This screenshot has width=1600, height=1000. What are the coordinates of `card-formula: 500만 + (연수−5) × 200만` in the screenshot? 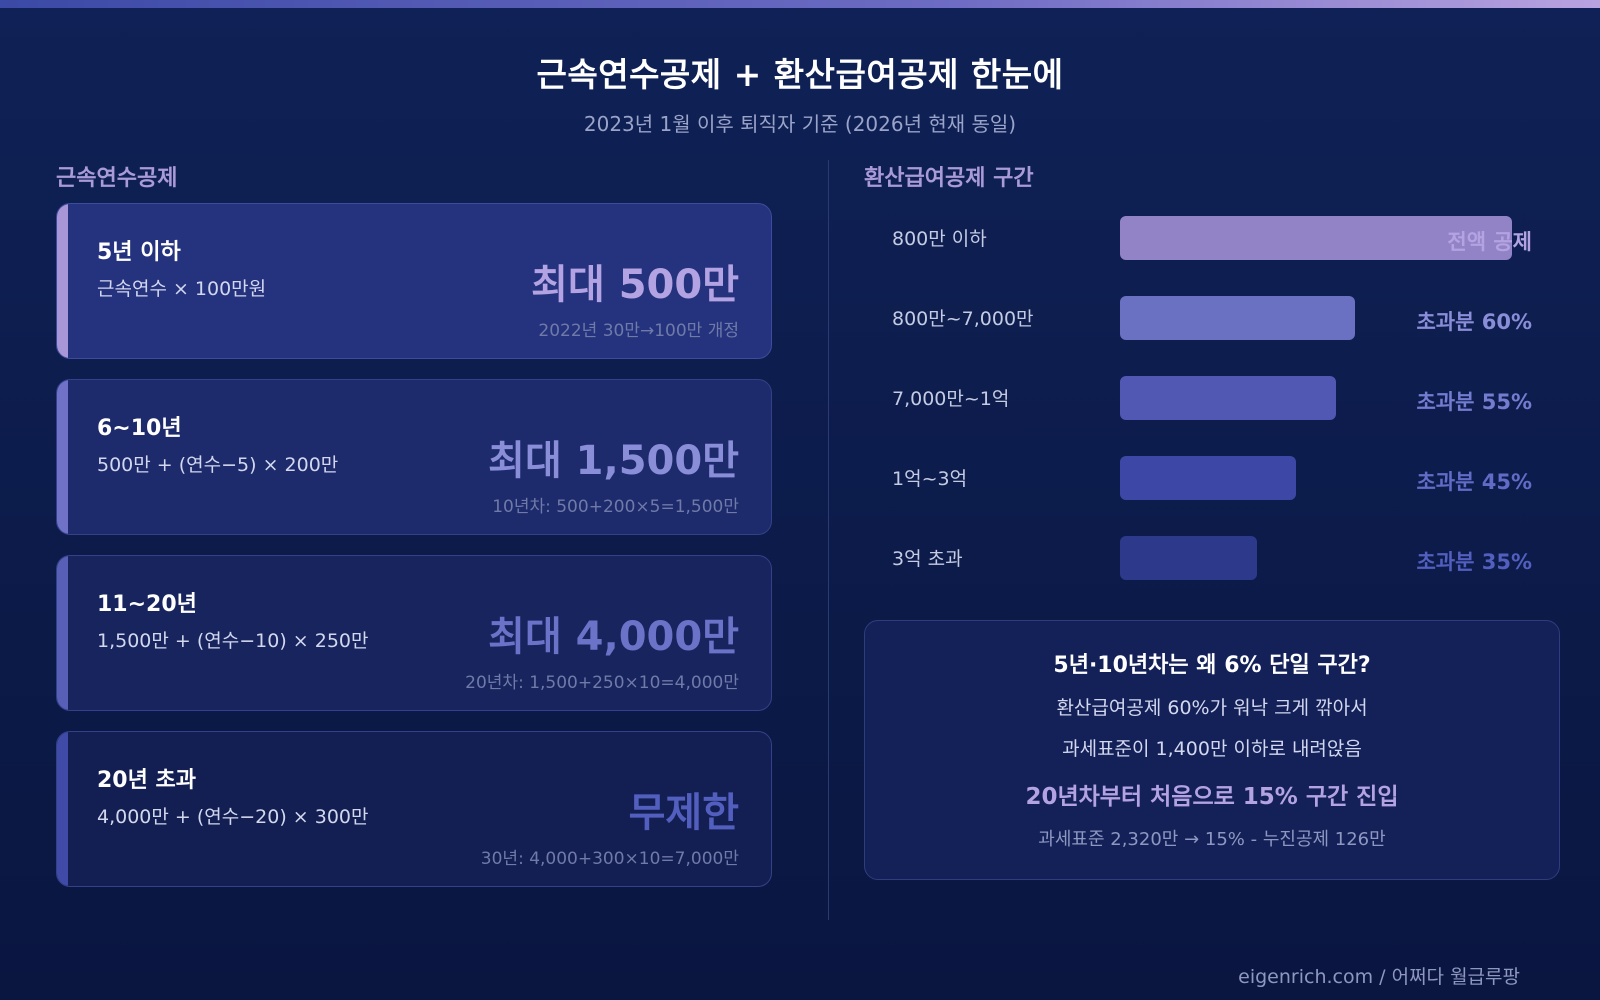 It's located at (218, 465).